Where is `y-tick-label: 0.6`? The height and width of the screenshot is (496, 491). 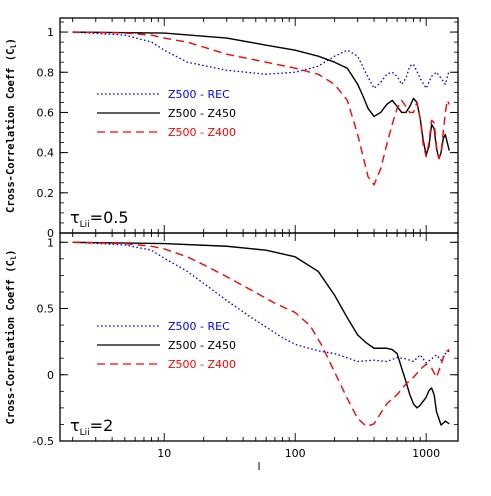
y-tick-label: 0.6 is located at coordinates (46, 112).